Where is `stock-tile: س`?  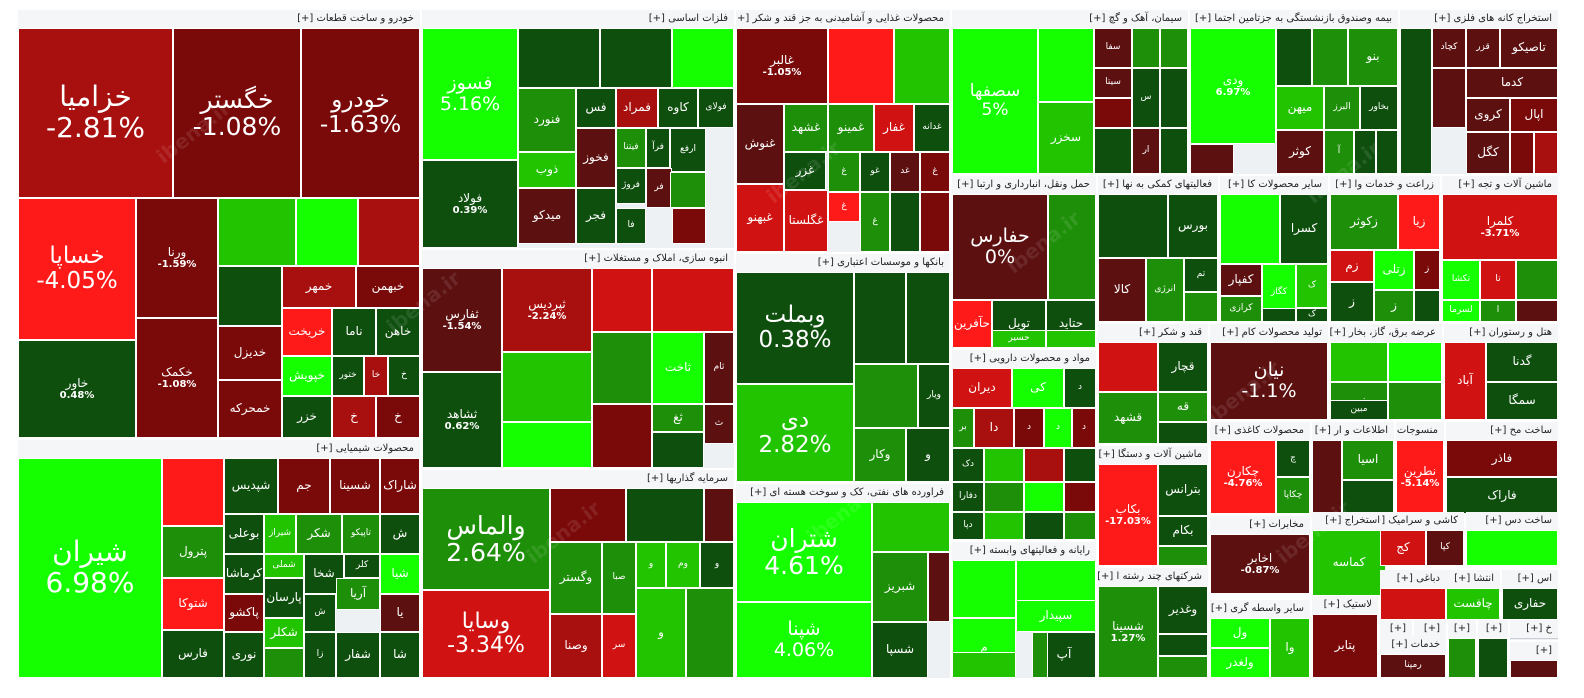 stock-tile: س is located at coordinates (1146, 98).